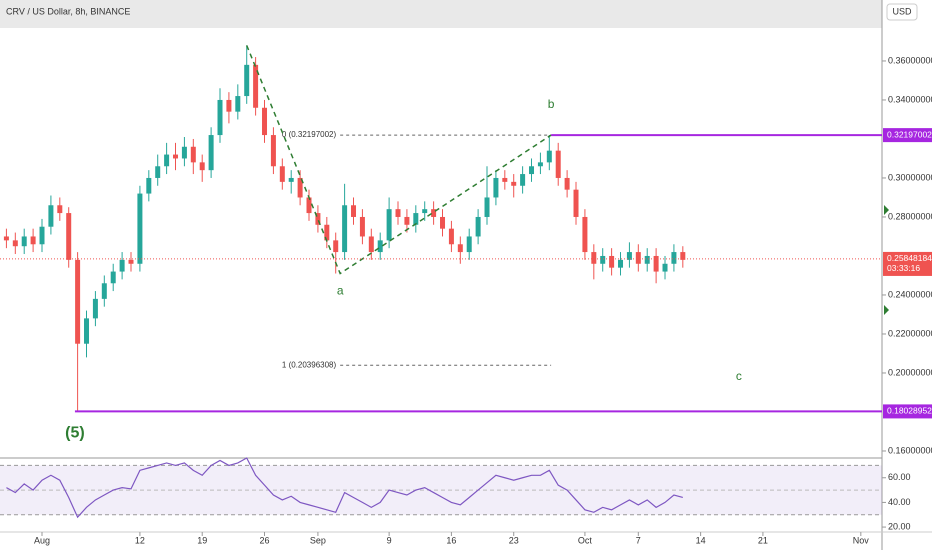 The image size is (932, 555). What do you see at coordinates (909, 411) in the screenshot?
I see `level-tag-label: 0.18028952` at bounding box center [909, 411].